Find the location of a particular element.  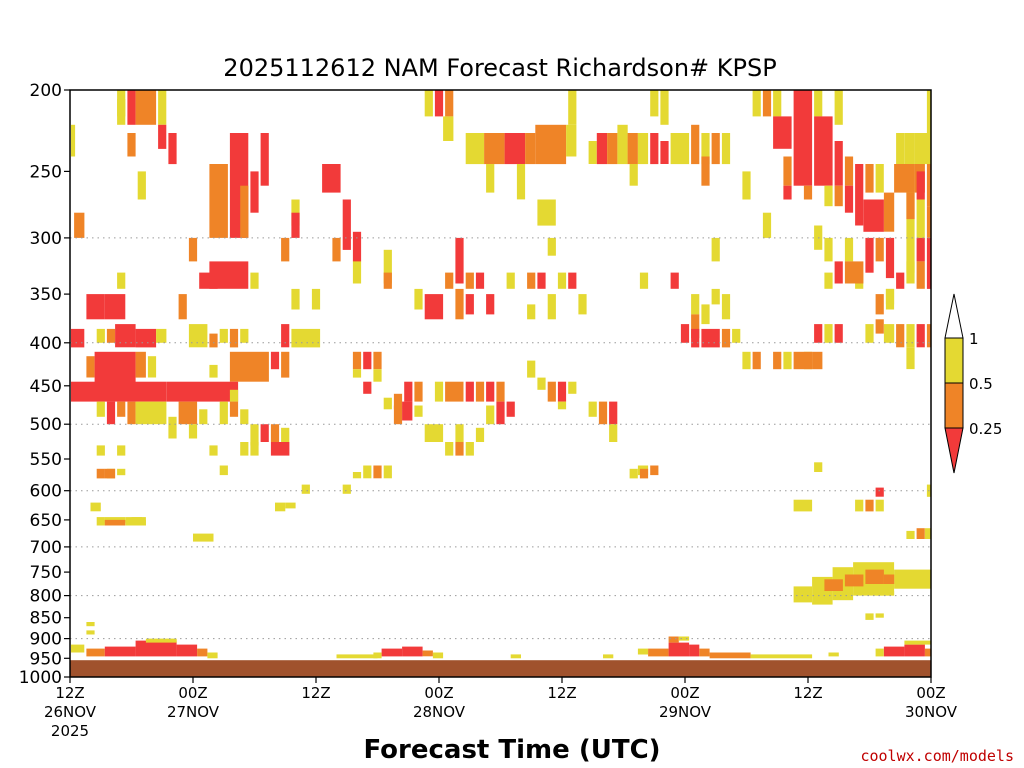

y-tick-label: 1000 is located at coordinates (40, 678).